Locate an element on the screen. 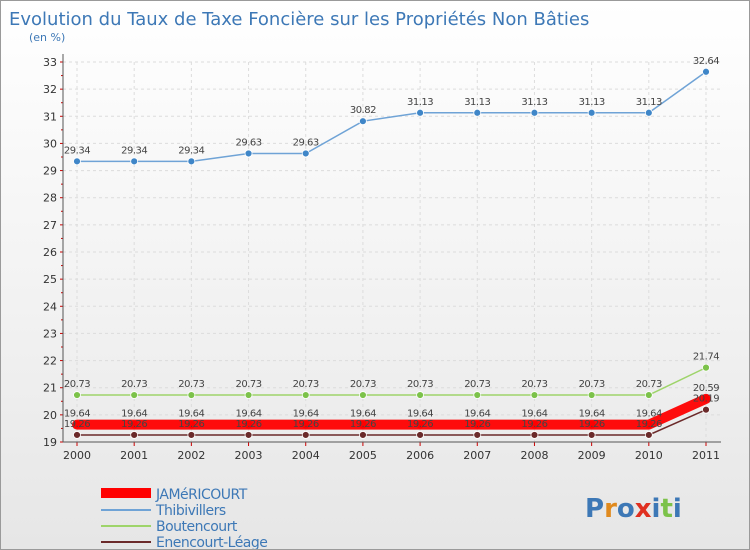 This screenshot has width=750, height=550. data-label-Boutencourt-2011: 21.74 is located at coordinates (706, 357).